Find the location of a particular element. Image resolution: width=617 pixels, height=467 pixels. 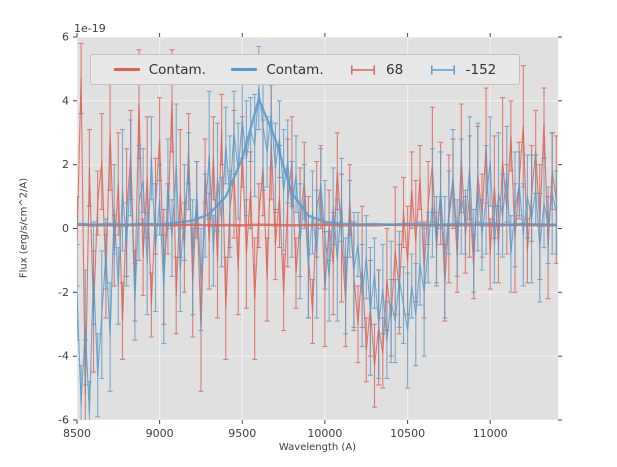

y-axis-label: Flux (erg/s/cm^2/A) is located at coordinates (24, 228).